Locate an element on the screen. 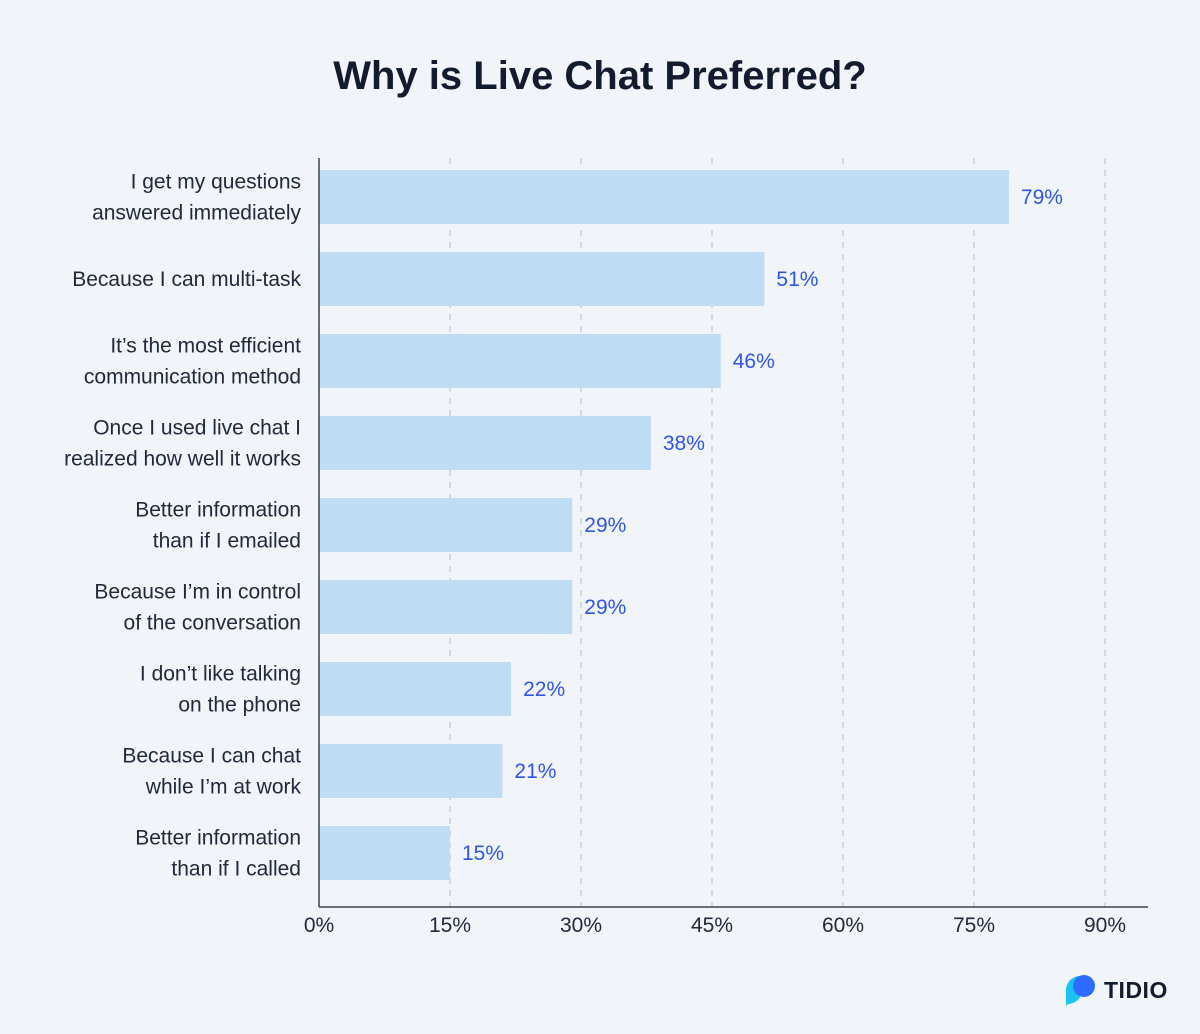 Image resolution: width=1200 pixels, height=1034 pixels. category-label: on the phone is located at coordinates (239, 705).